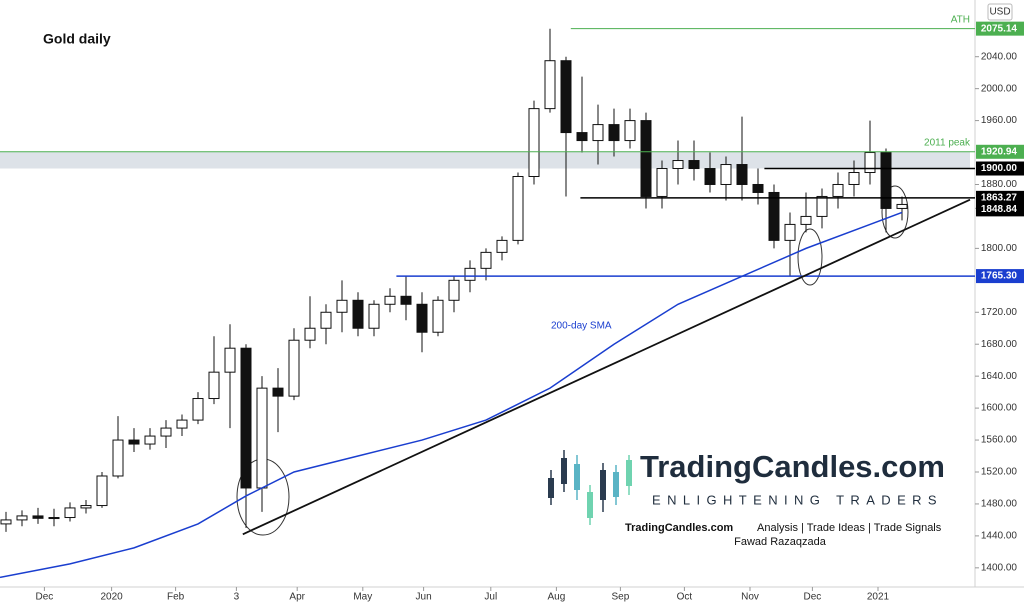 The height and width of the screenshot is (605, 1024). I want to click on logo, so click(590, 487).